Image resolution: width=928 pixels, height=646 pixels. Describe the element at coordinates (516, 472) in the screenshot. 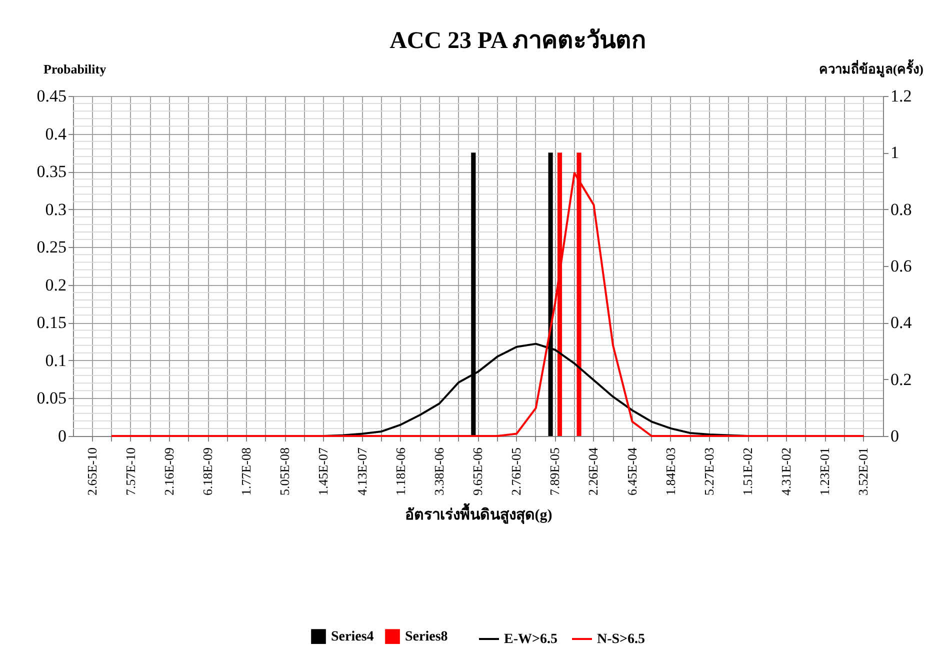

I see `x-tick-label: 2.76E-05` at that location.